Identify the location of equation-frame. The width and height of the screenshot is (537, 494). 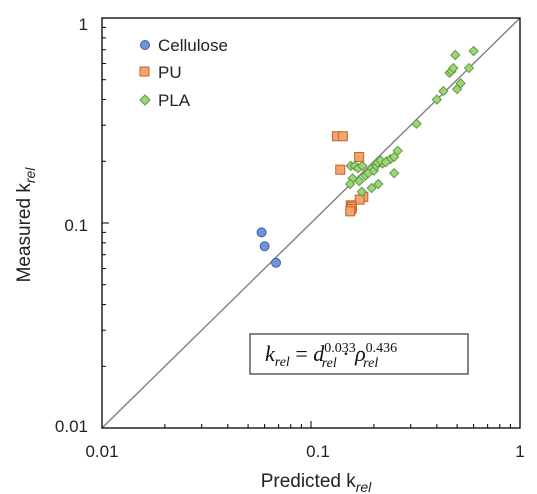
(359, 354).